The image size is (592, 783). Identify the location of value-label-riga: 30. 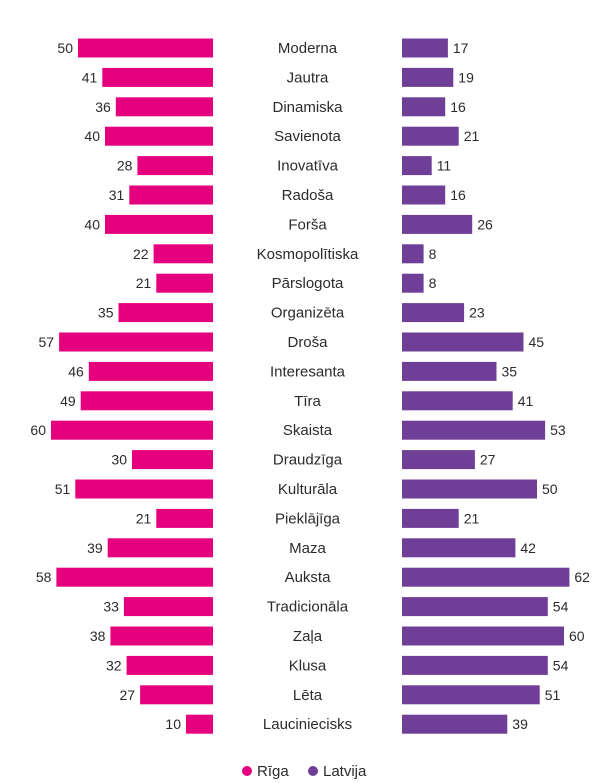
(119, 460).